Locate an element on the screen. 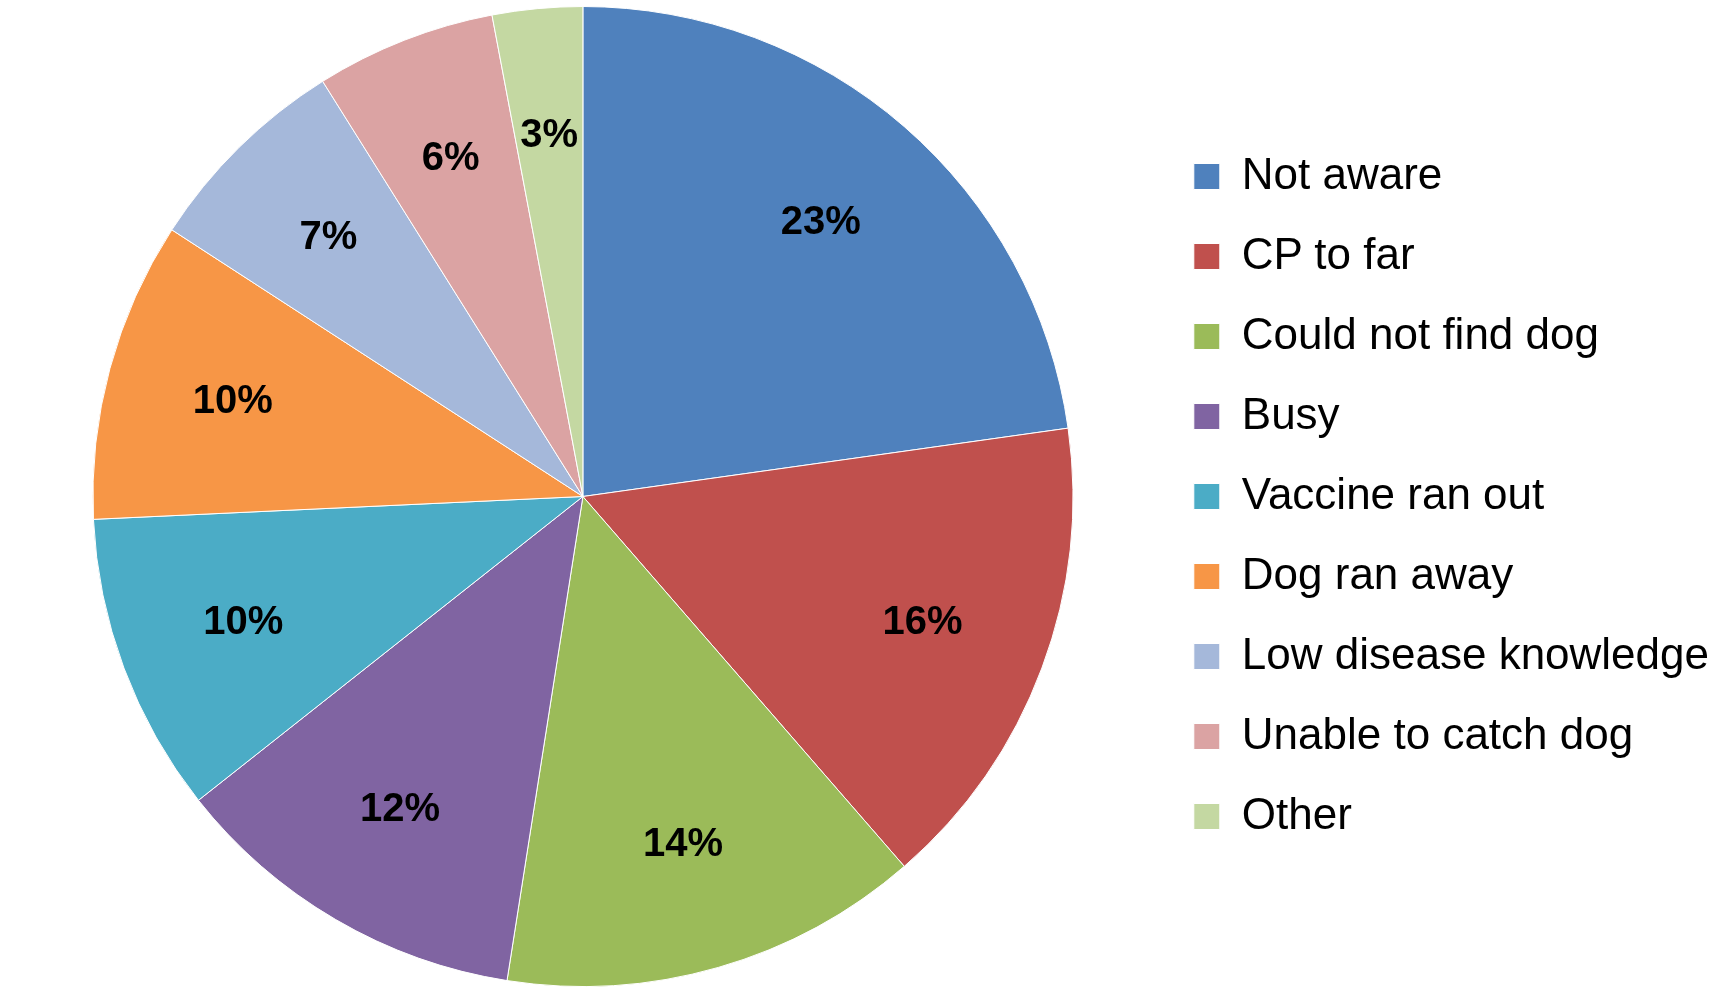  legend-label: Could not find dog is located at coordinates (1420, 333).